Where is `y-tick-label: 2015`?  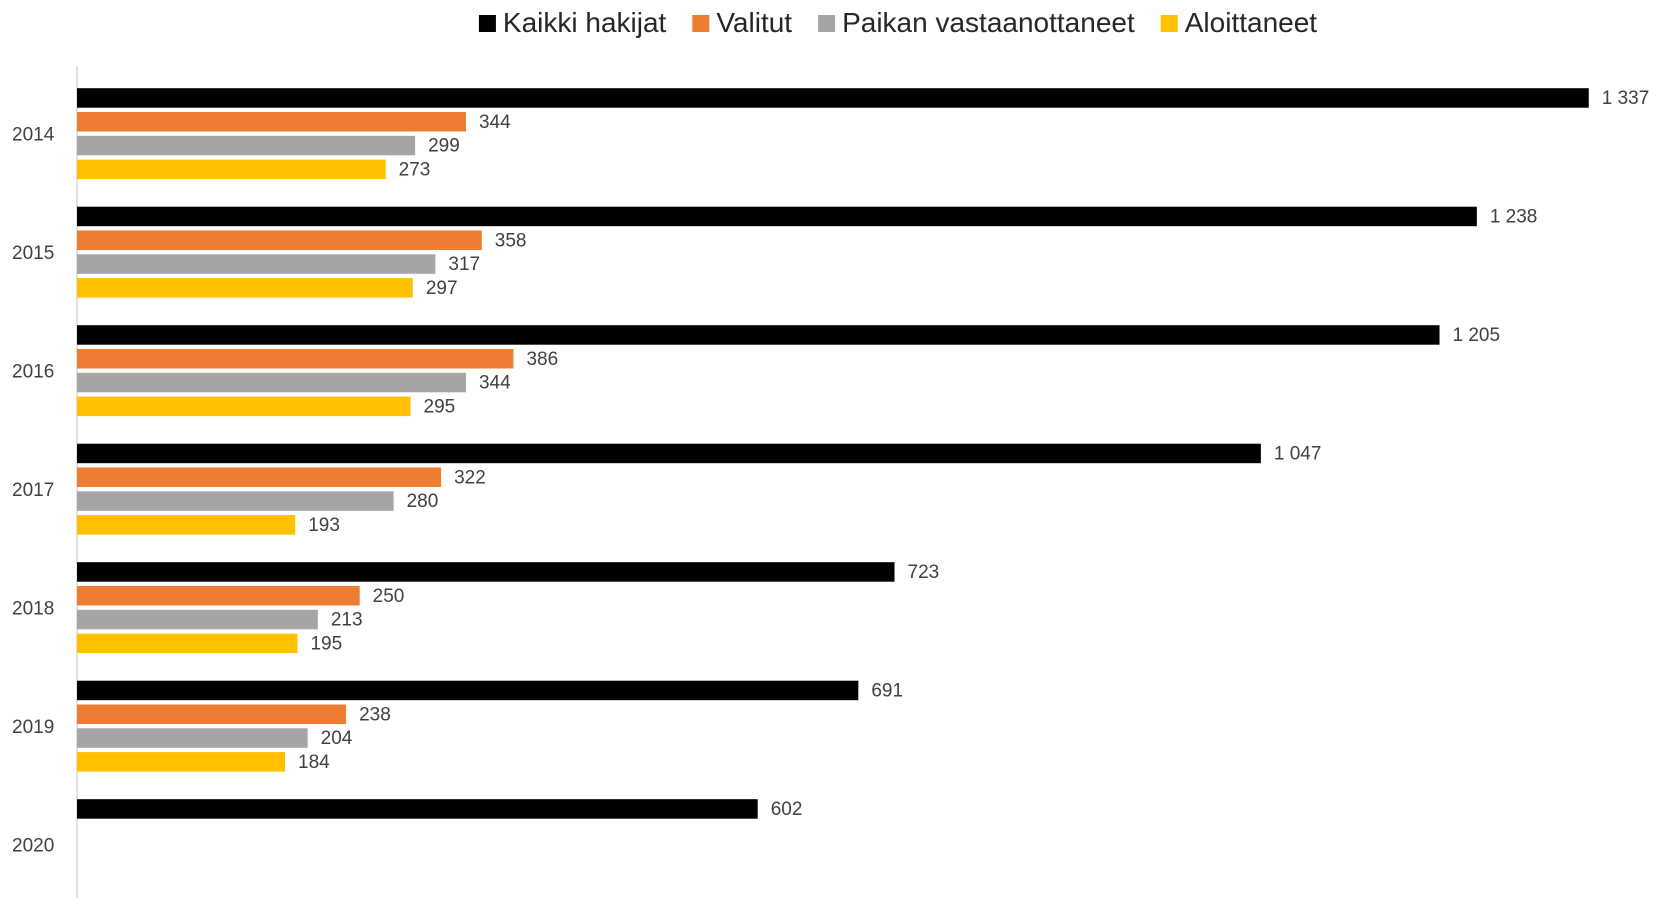
y-tick-label: 2015 is located at coordinates (33, 253).